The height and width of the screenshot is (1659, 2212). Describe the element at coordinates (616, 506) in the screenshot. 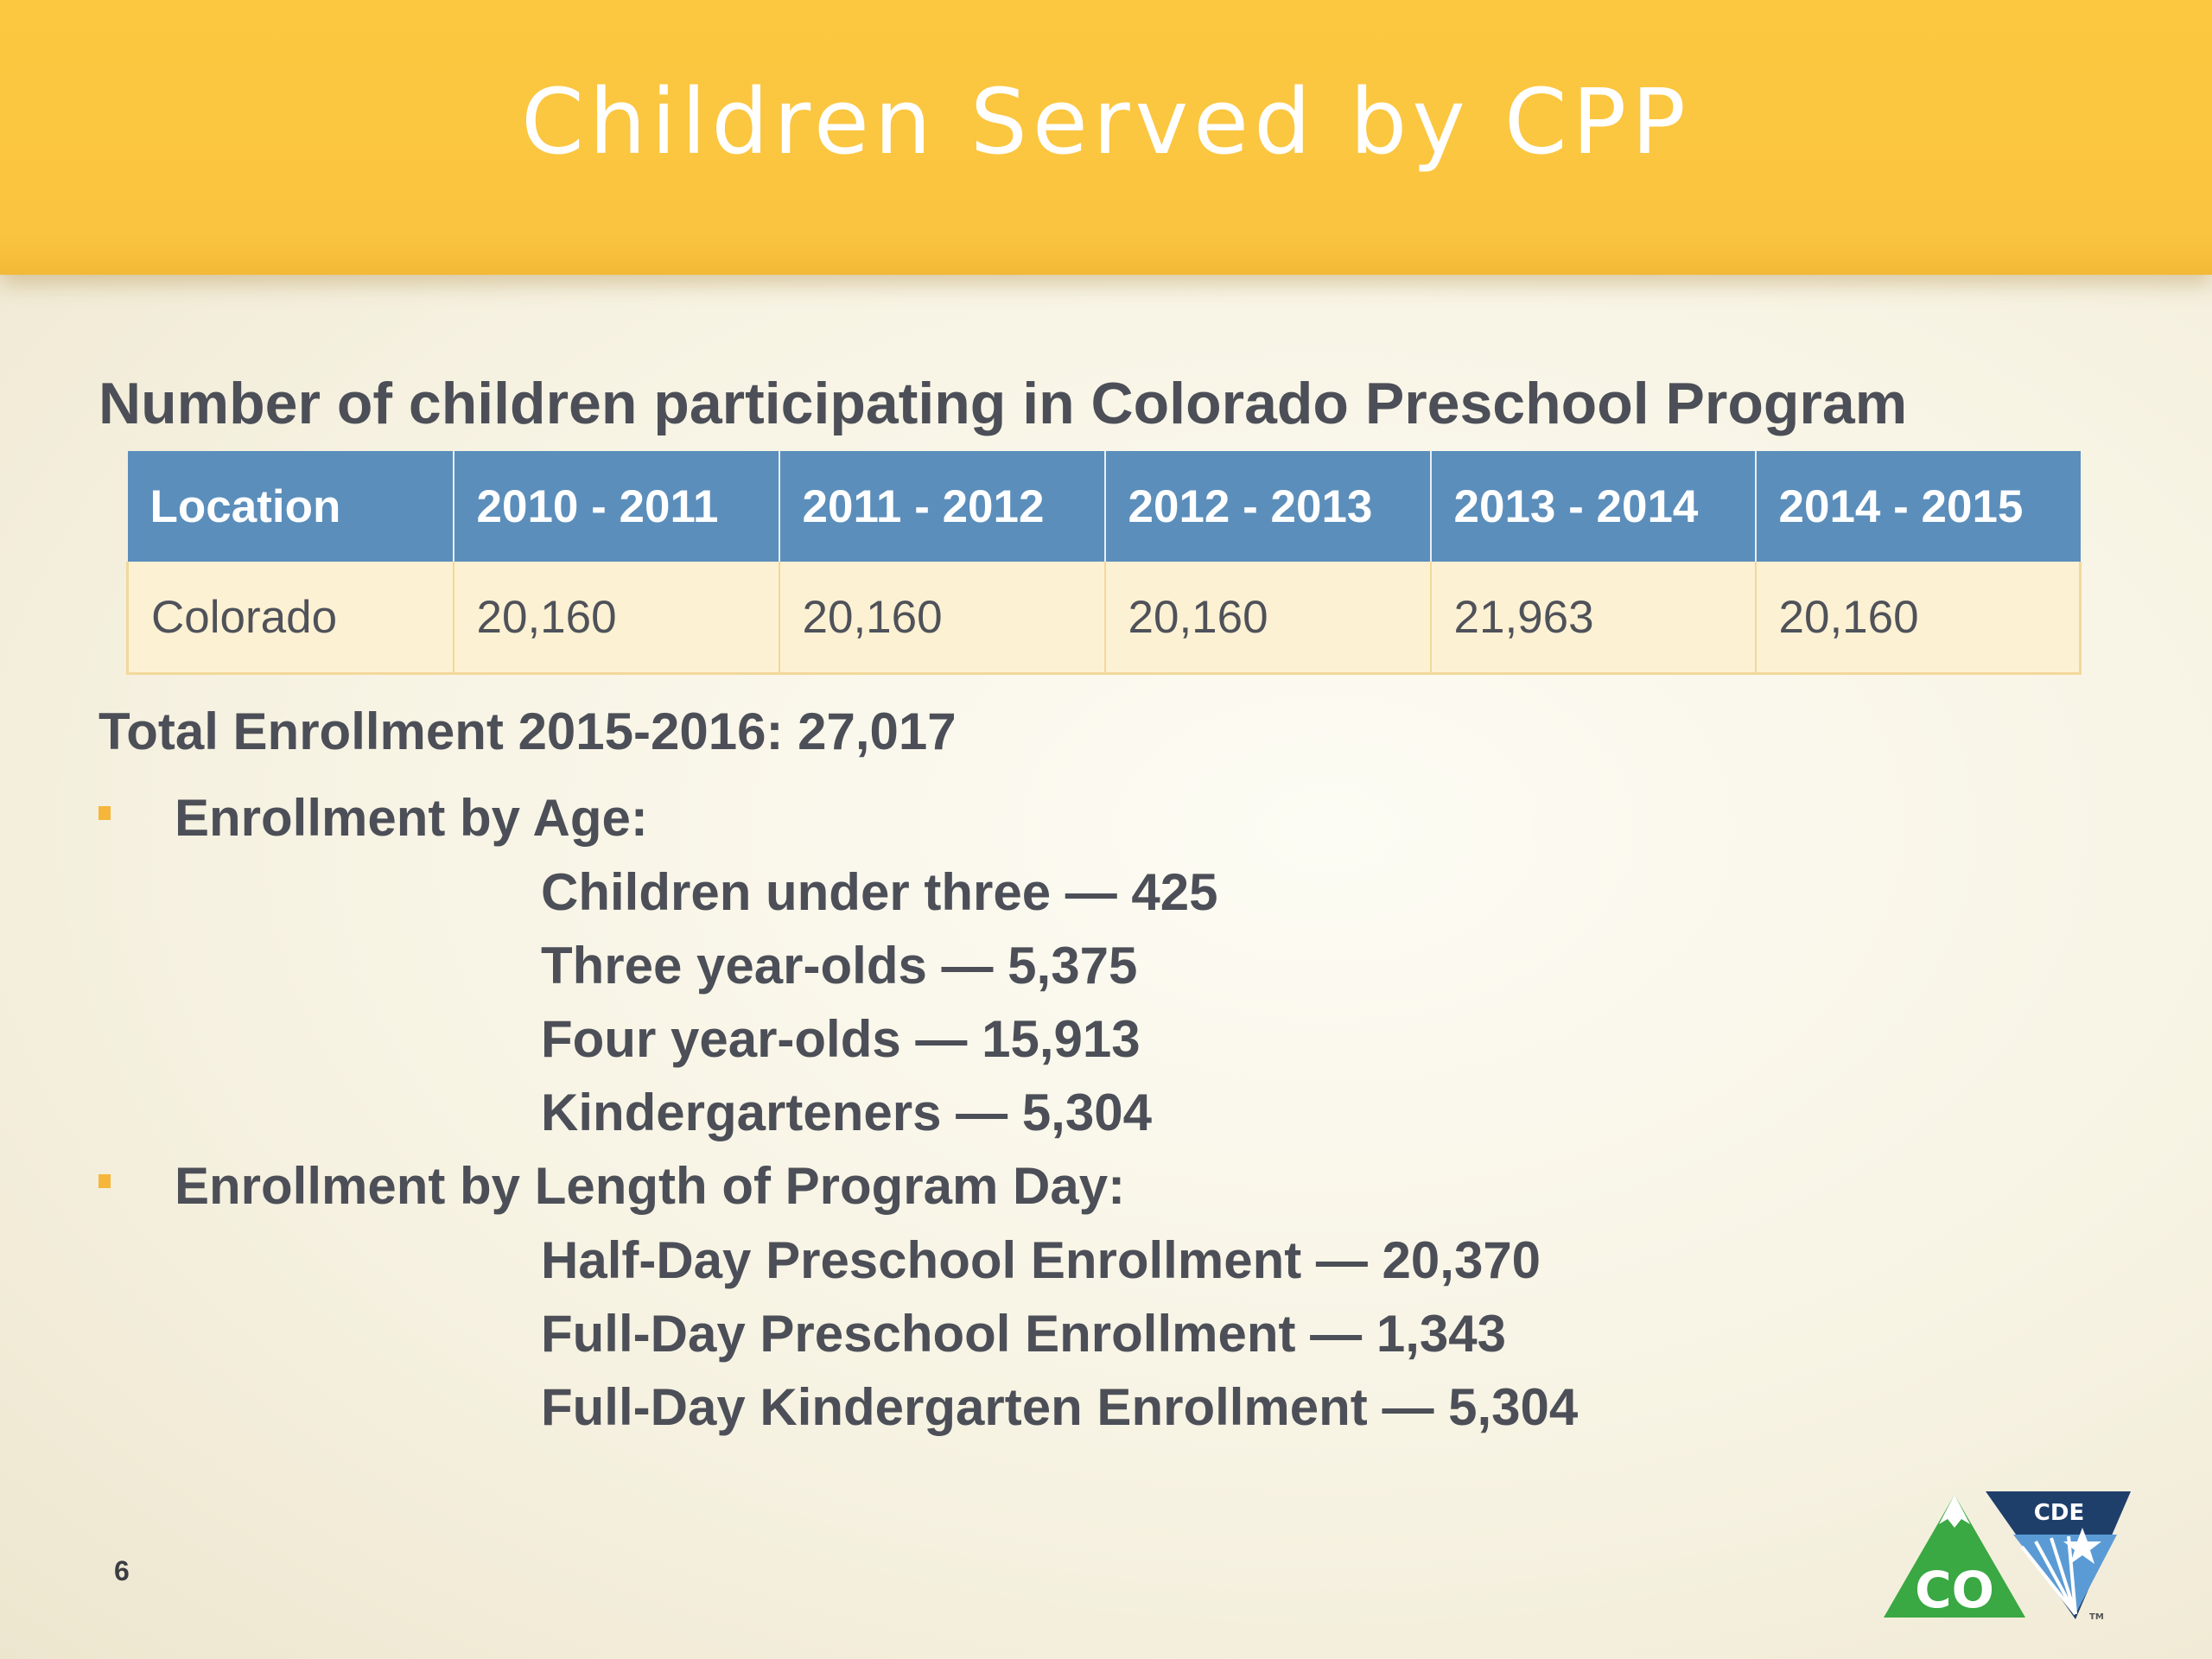

I see `header-2010-2011: 2010 - 2011` at that location.